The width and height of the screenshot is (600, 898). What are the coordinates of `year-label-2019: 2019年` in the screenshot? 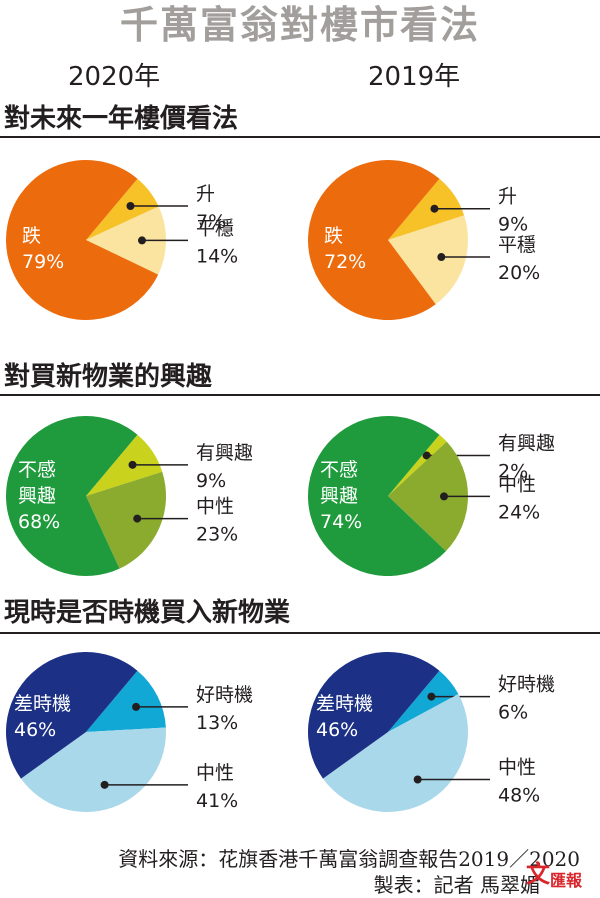 It's located at (414, 77).